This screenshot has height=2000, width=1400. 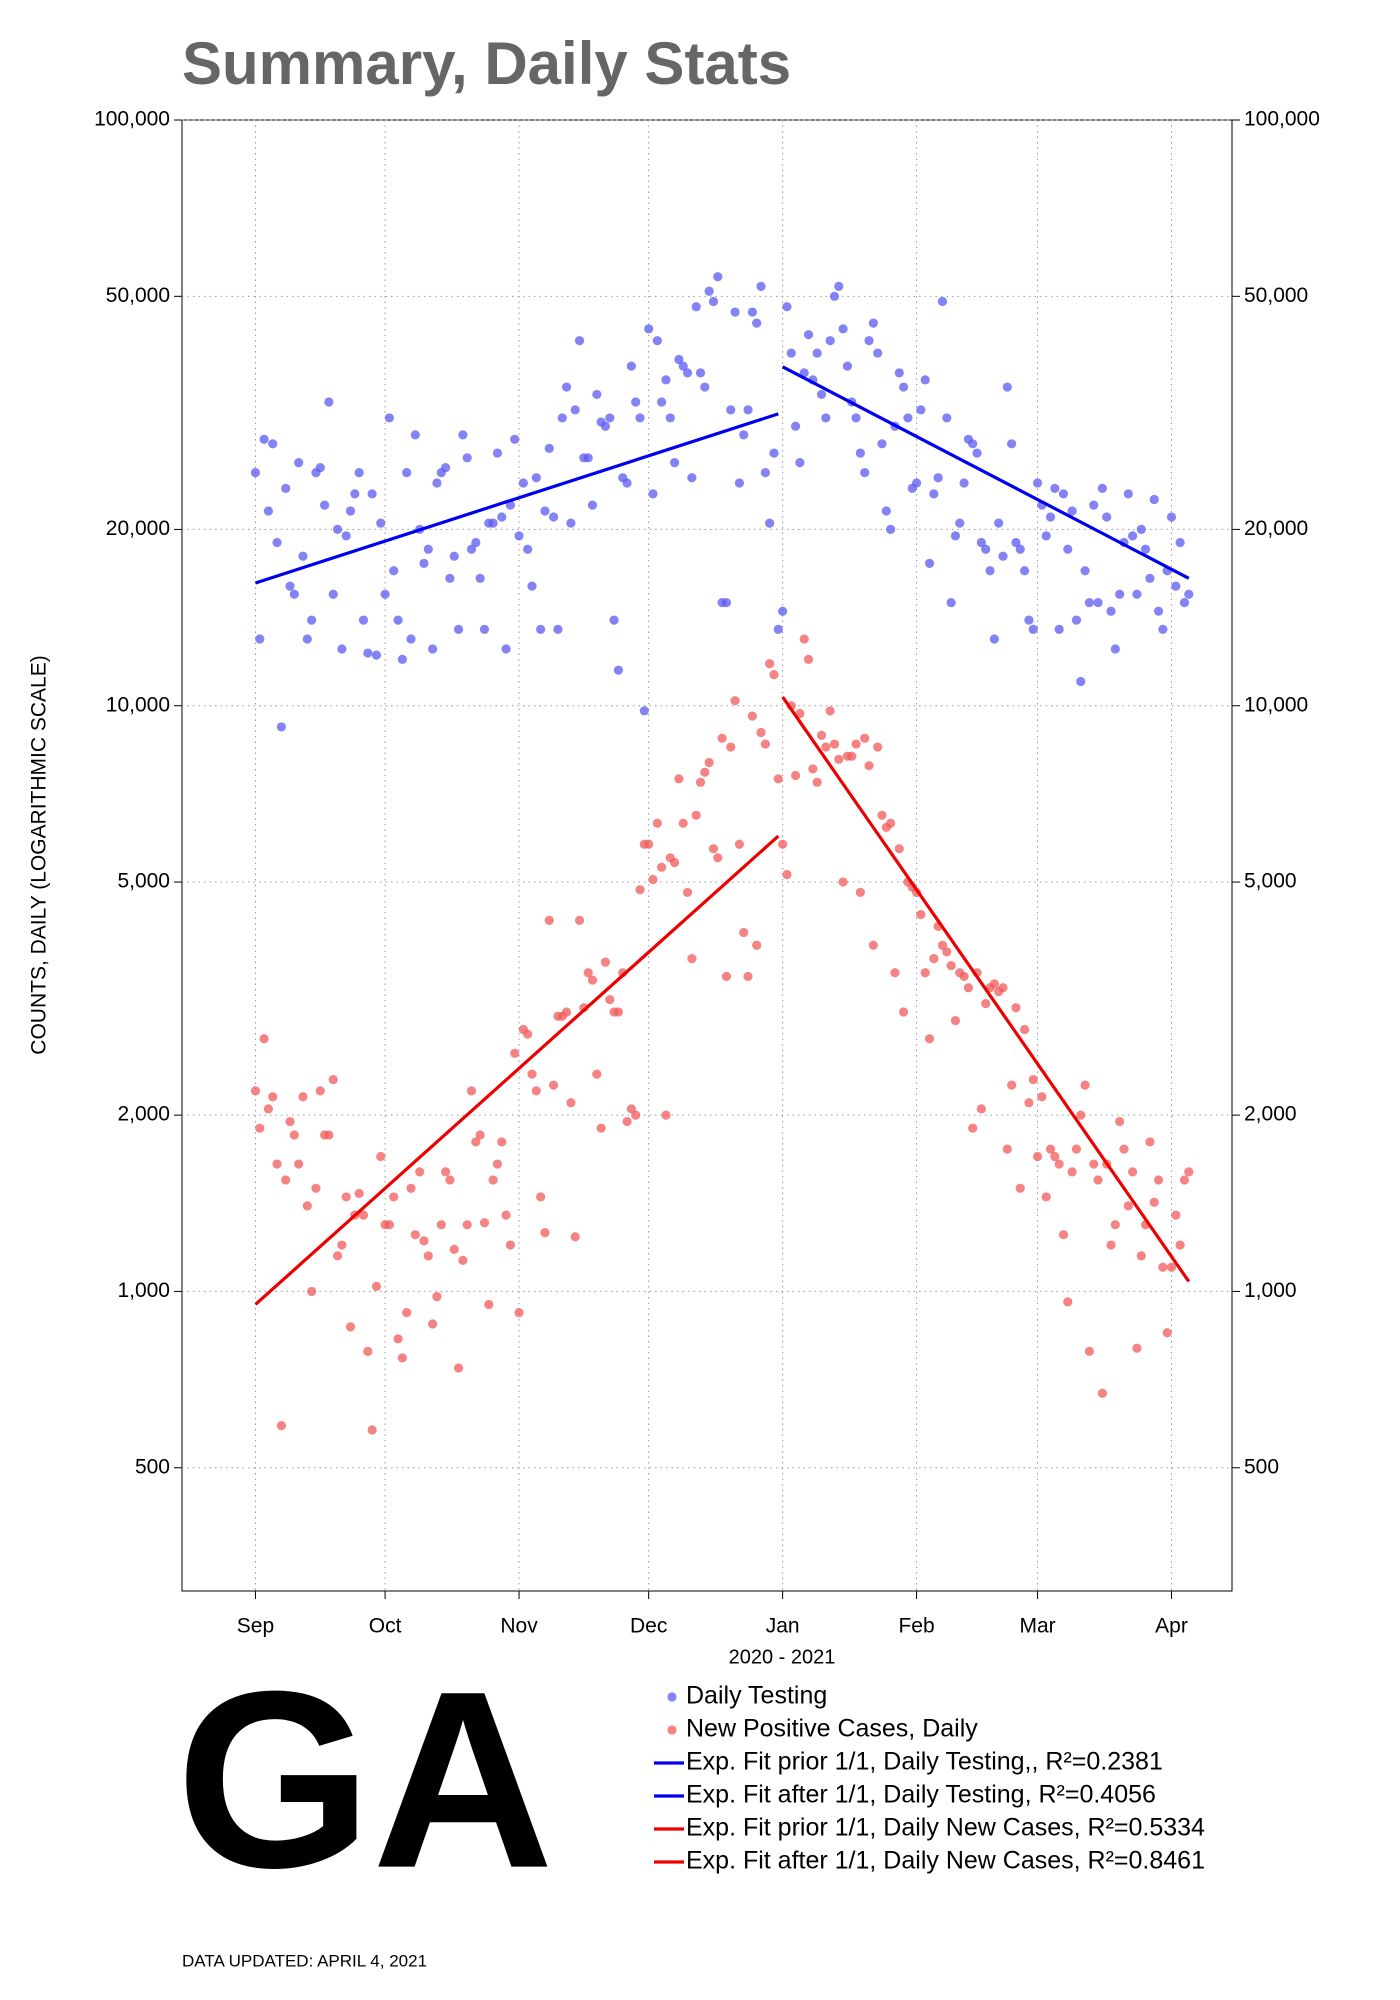 What do you see at coordinates (832, 1729) in the screenshot?
I see `legend-label: New Positive Cases, Daily` at bounding box center [832, 1729].